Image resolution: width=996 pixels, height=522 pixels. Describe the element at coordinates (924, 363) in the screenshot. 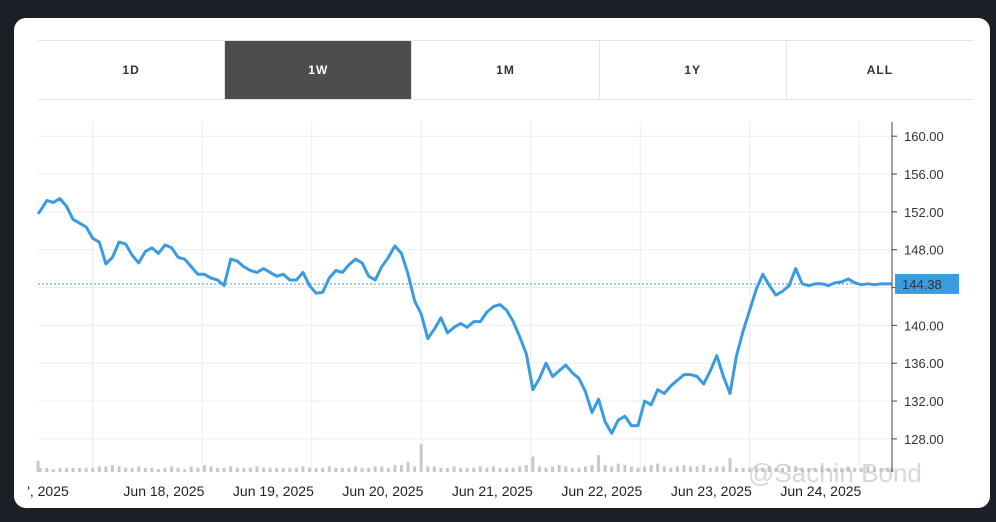

I see `y-tick-label: 136.00` at that location.